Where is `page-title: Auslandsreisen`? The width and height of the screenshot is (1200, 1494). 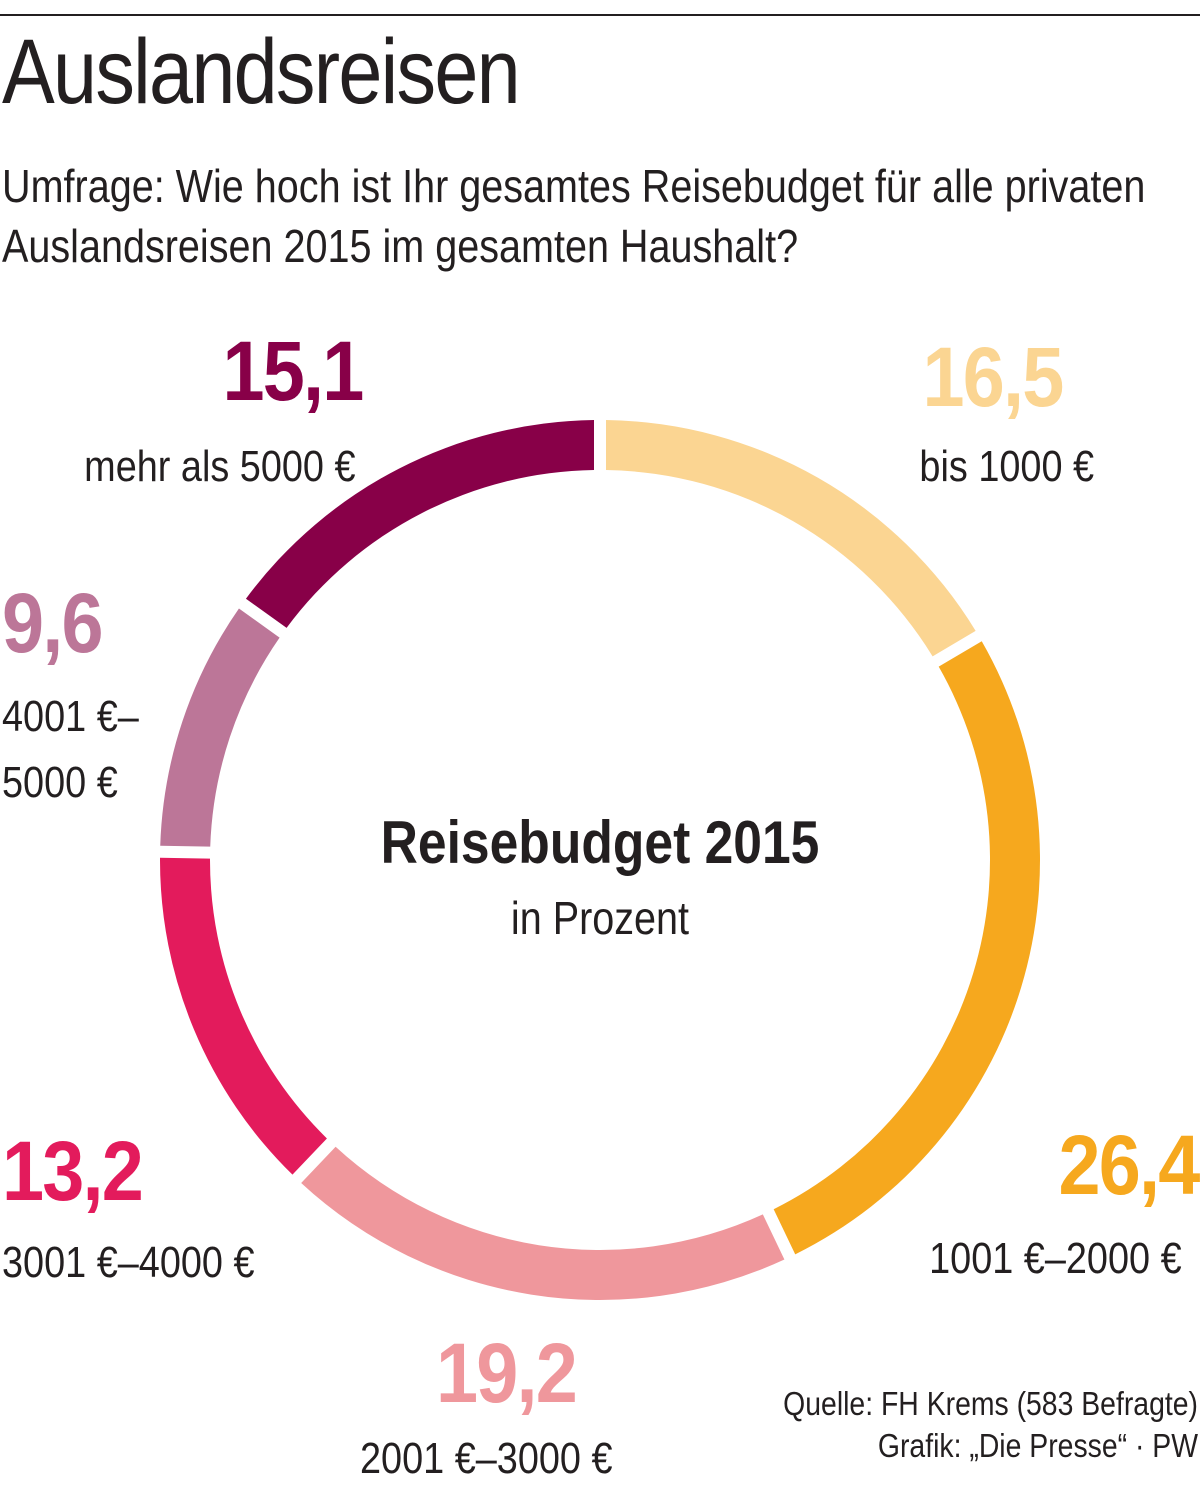
page-title: Auslandsreisen is located at coordinates (261, 72).